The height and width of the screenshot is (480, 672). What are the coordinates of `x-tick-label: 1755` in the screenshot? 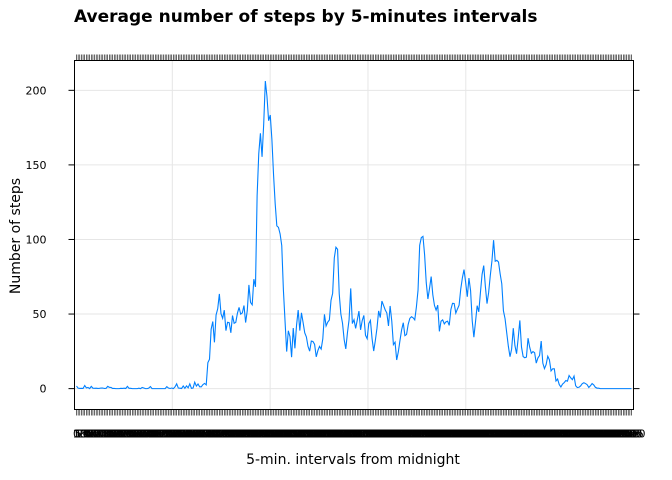 It's located at (430, 434).